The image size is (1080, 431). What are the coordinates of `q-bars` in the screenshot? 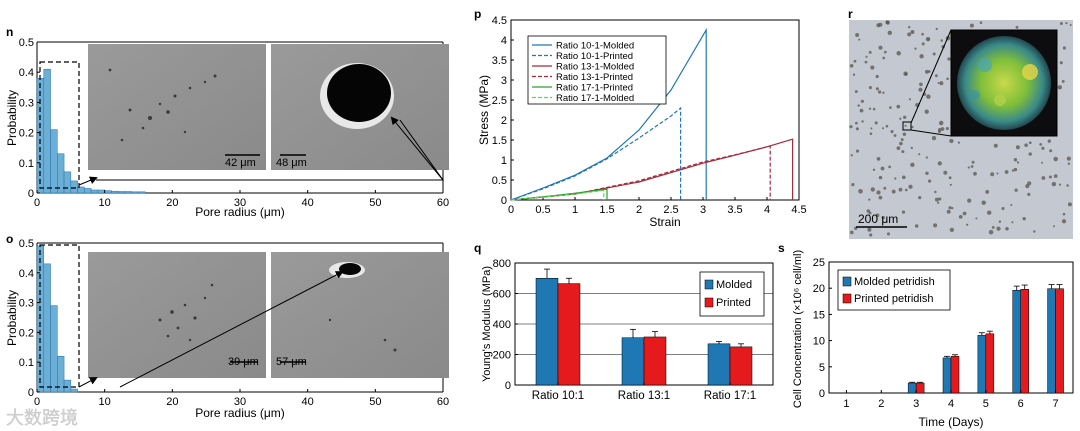 It's located at (644, 327).